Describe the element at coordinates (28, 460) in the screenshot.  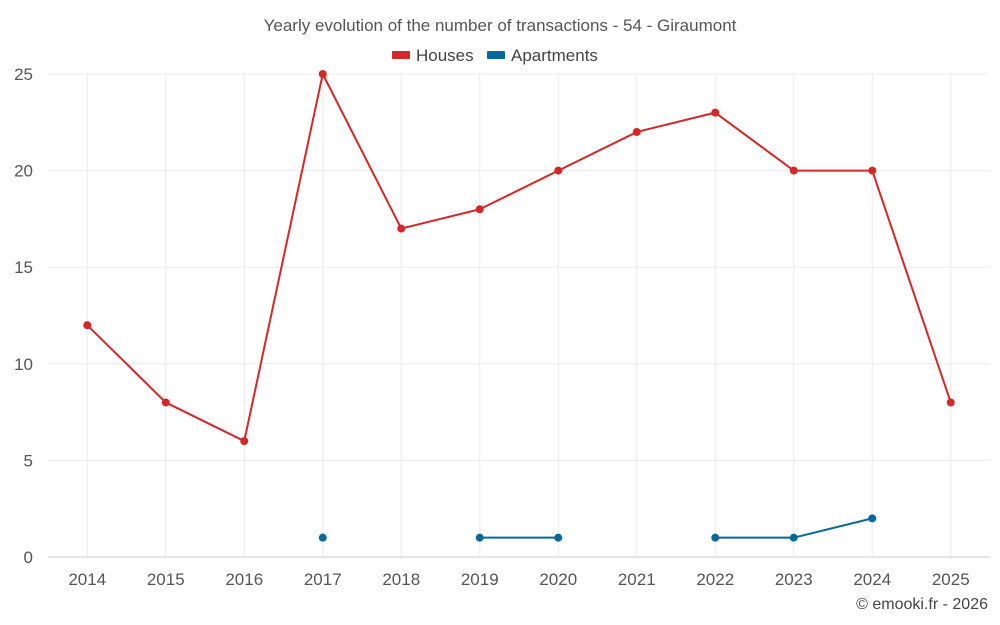
I see `y-tick-label-5: 5` at that location.